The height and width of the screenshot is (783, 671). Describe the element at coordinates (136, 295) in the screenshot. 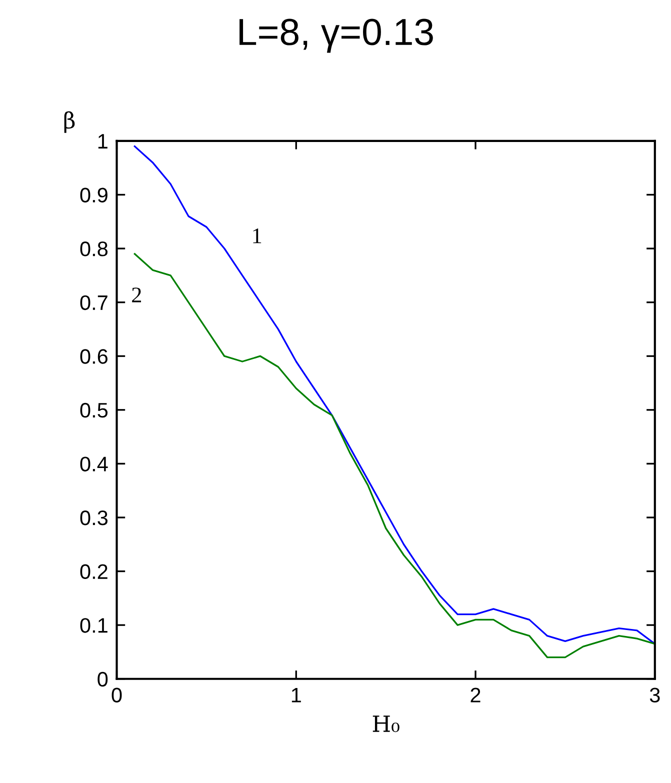

I see `series-label: 2` at that location.